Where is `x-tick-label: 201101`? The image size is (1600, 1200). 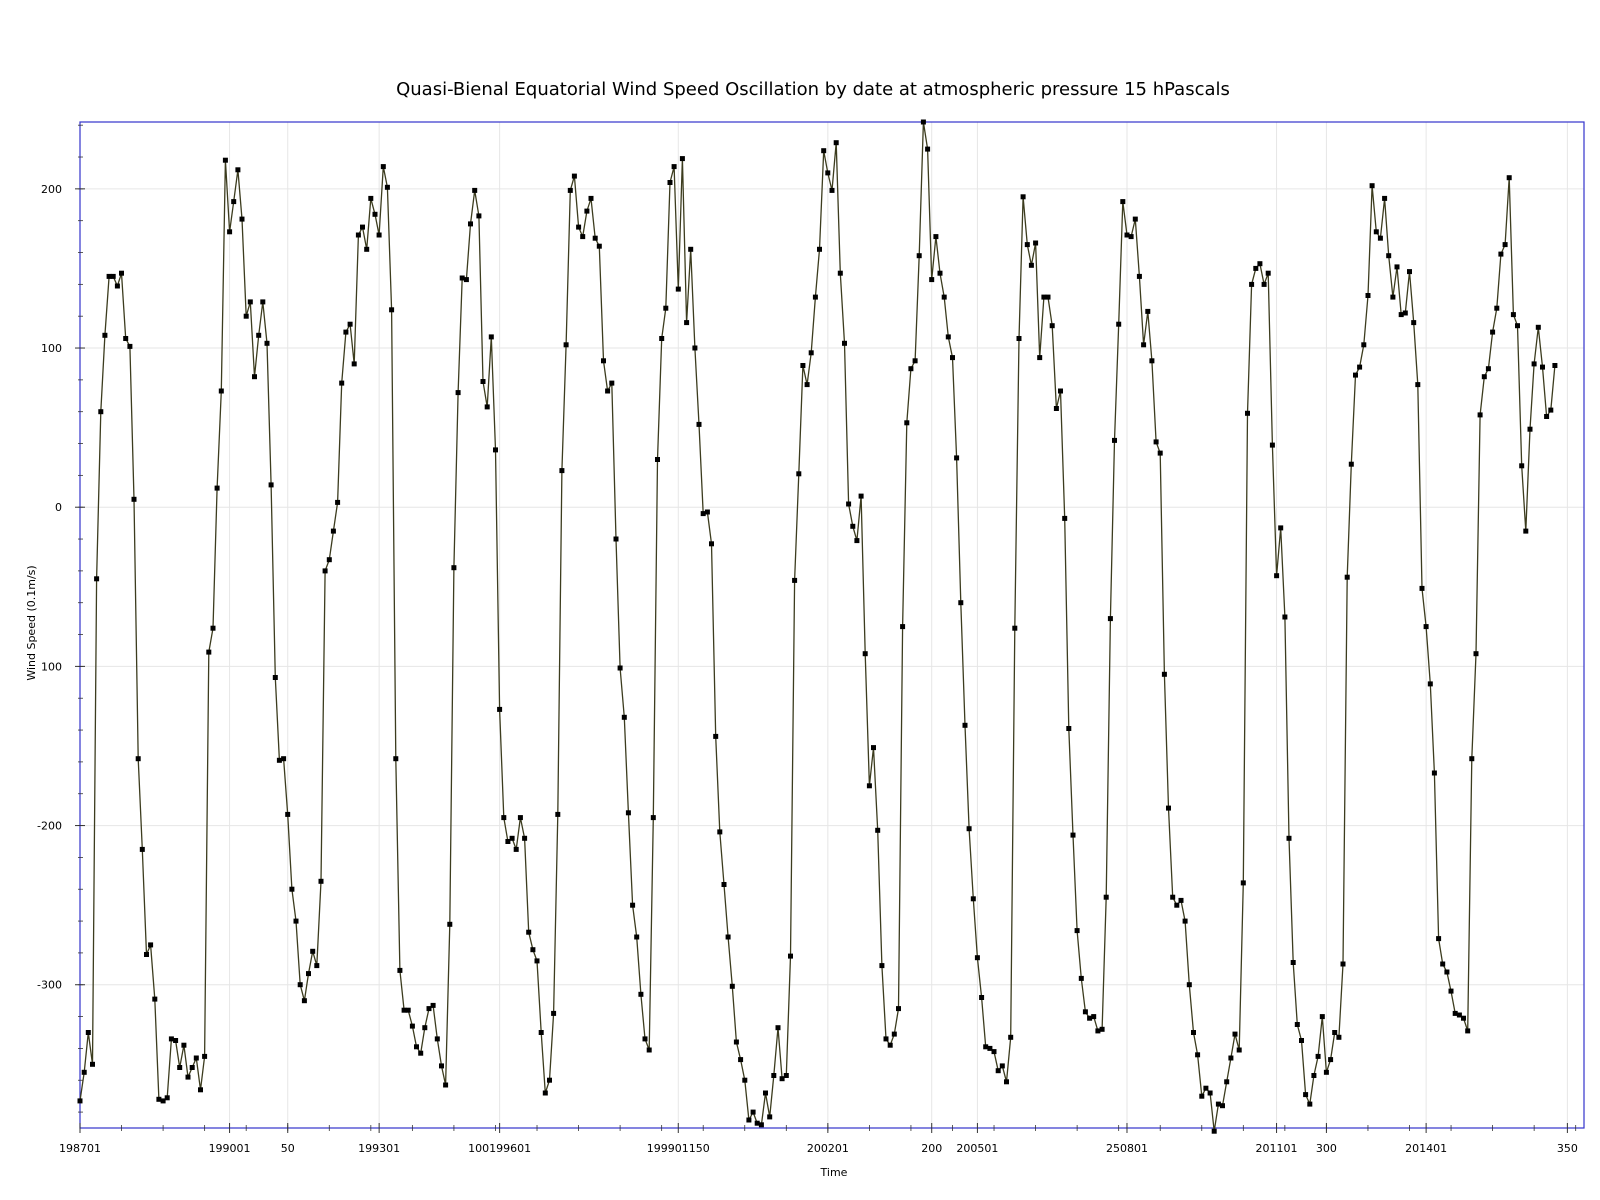 x-tick-label: 201101 is located at coordinates (1277, 1148).